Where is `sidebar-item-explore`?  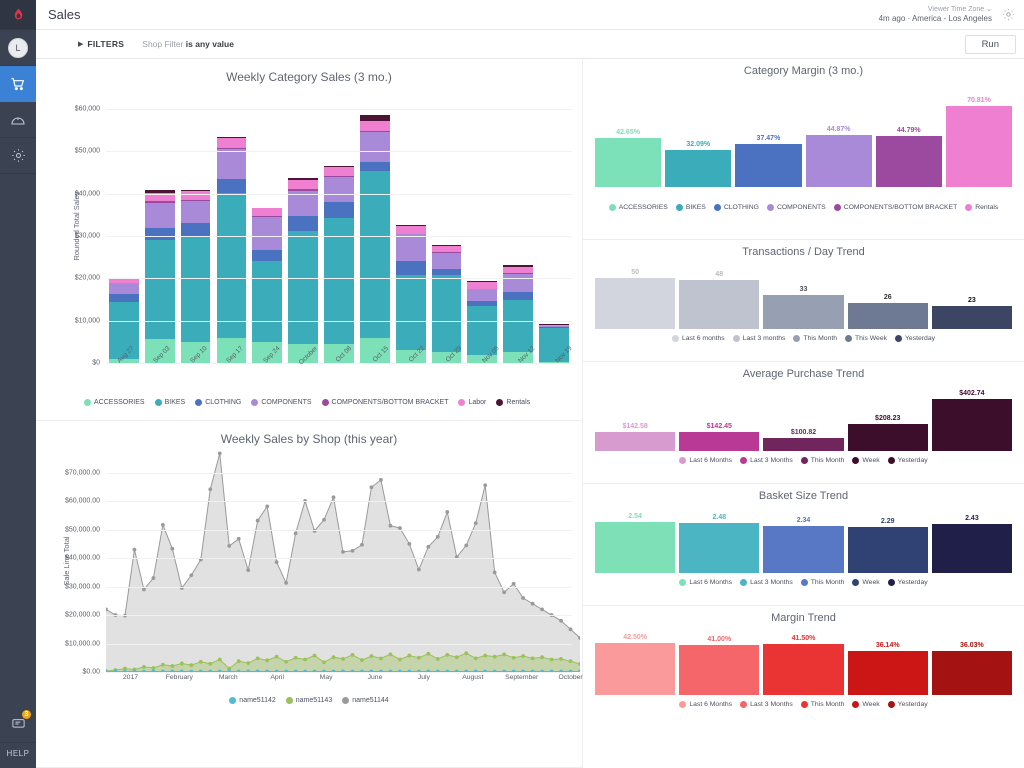 sidebar-item-explore is located at coordinates (18, 120).